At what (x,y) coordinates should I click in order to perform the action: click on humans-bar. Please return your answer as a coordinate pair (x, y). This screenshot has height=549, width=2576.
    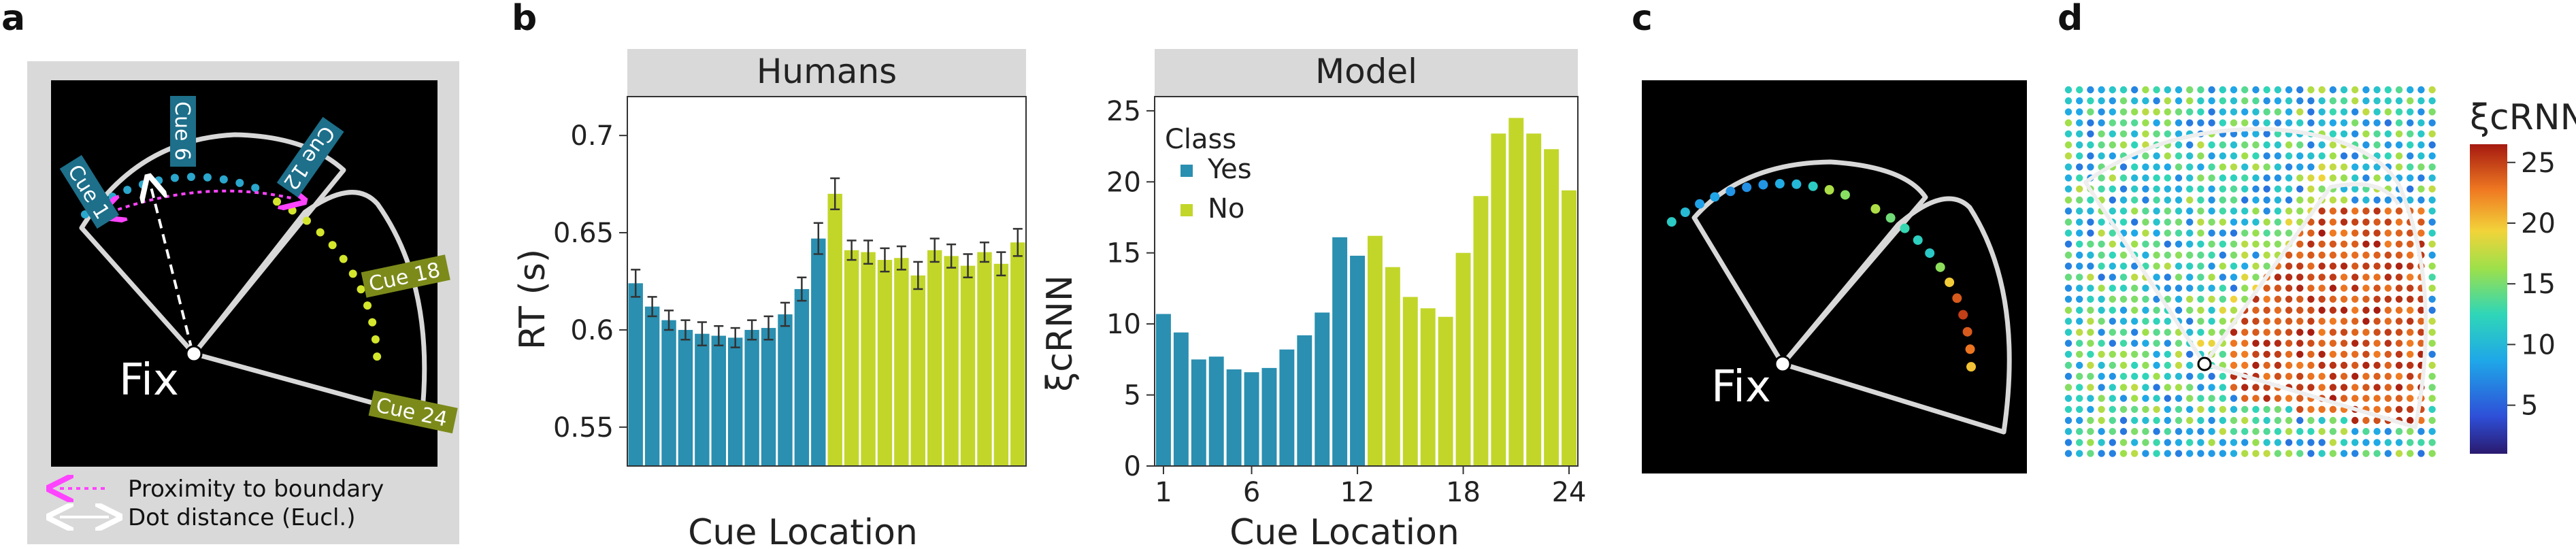
    Looking at the image, I should click on (652, 386).